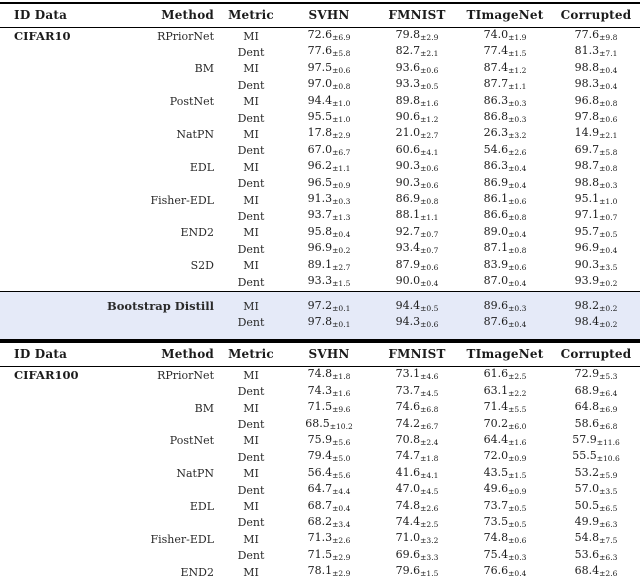  What do you see at coordinates (329, 425) in the screenshot?
I see `value-cell: 68.5±10.2` at bounding box center [329, 425].